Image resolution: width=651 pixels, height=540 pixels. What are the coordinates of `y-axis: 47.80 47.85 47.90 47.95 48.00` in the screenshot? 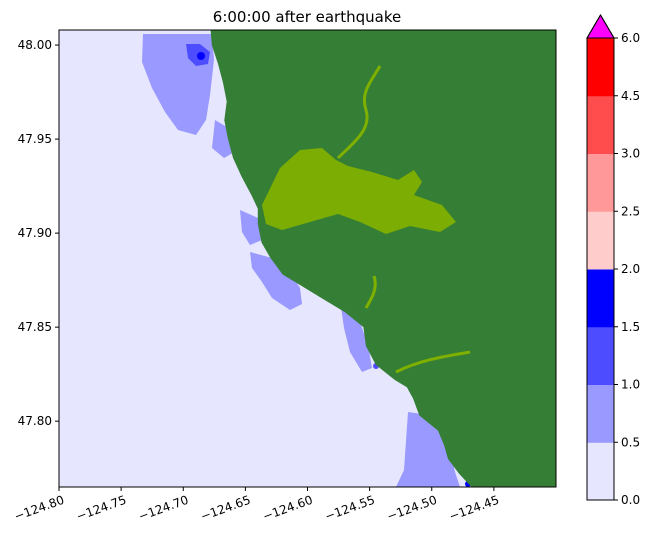 It's located at (38, 233).